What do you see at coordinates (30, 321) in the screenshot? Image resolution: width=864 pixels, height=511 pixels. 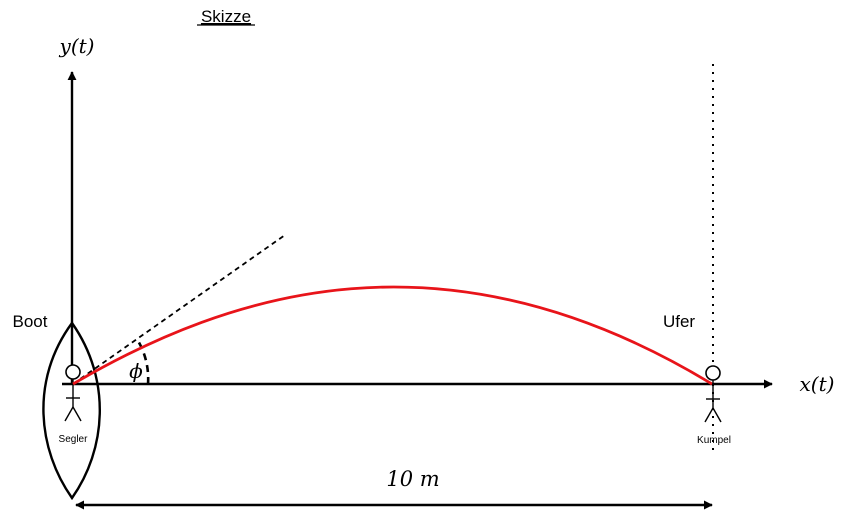 I see `boat-label: Boot` at bounding box center [30, 321].